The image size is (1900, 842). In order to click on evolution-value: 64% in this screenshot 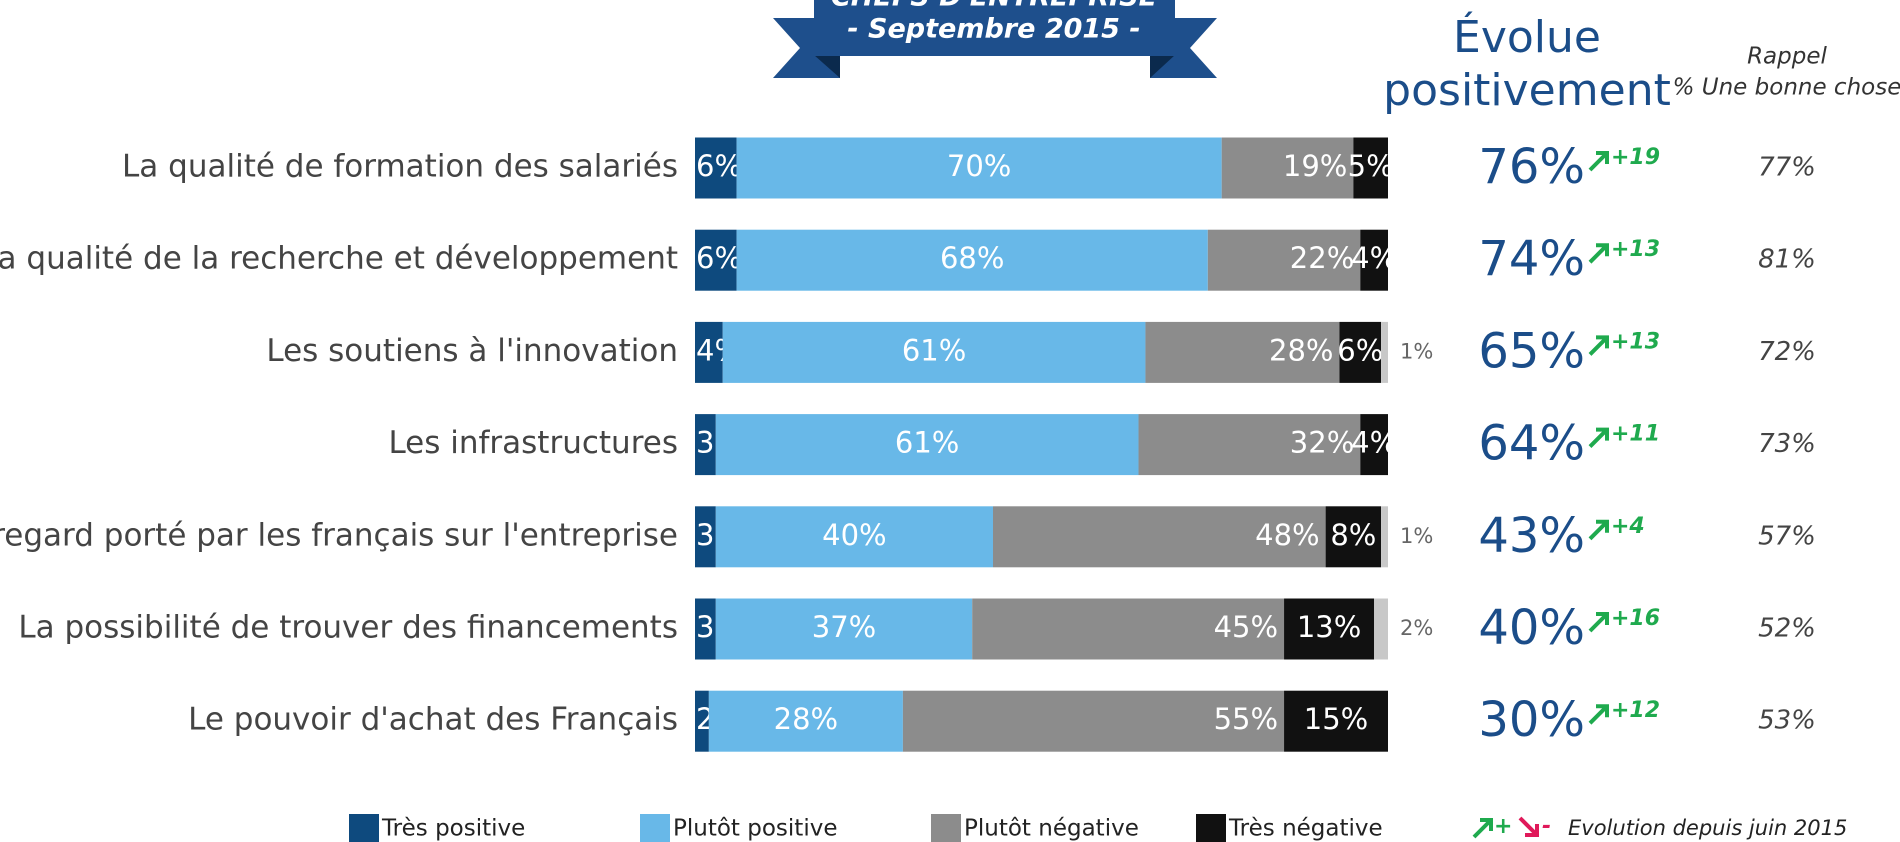, I will do `click(1531, 444)`.